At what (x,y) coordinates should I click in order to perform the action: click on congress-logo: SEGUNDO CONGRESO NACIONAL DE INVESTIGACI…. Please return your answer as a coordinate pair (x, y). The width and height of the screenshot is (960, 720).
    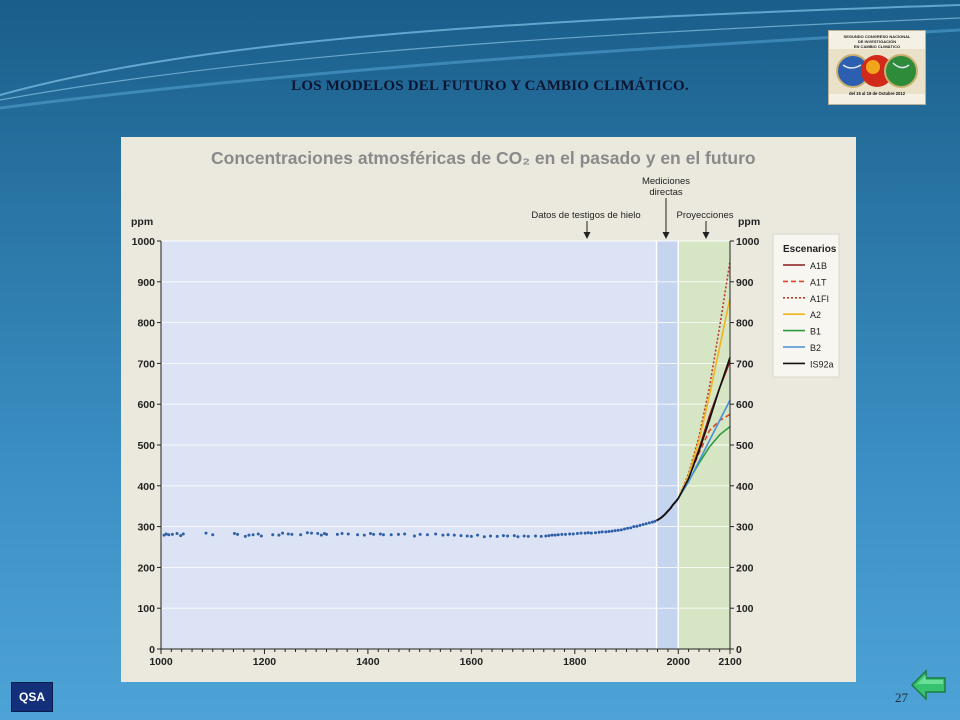
    Looking at the image, I should click on (877, 67).